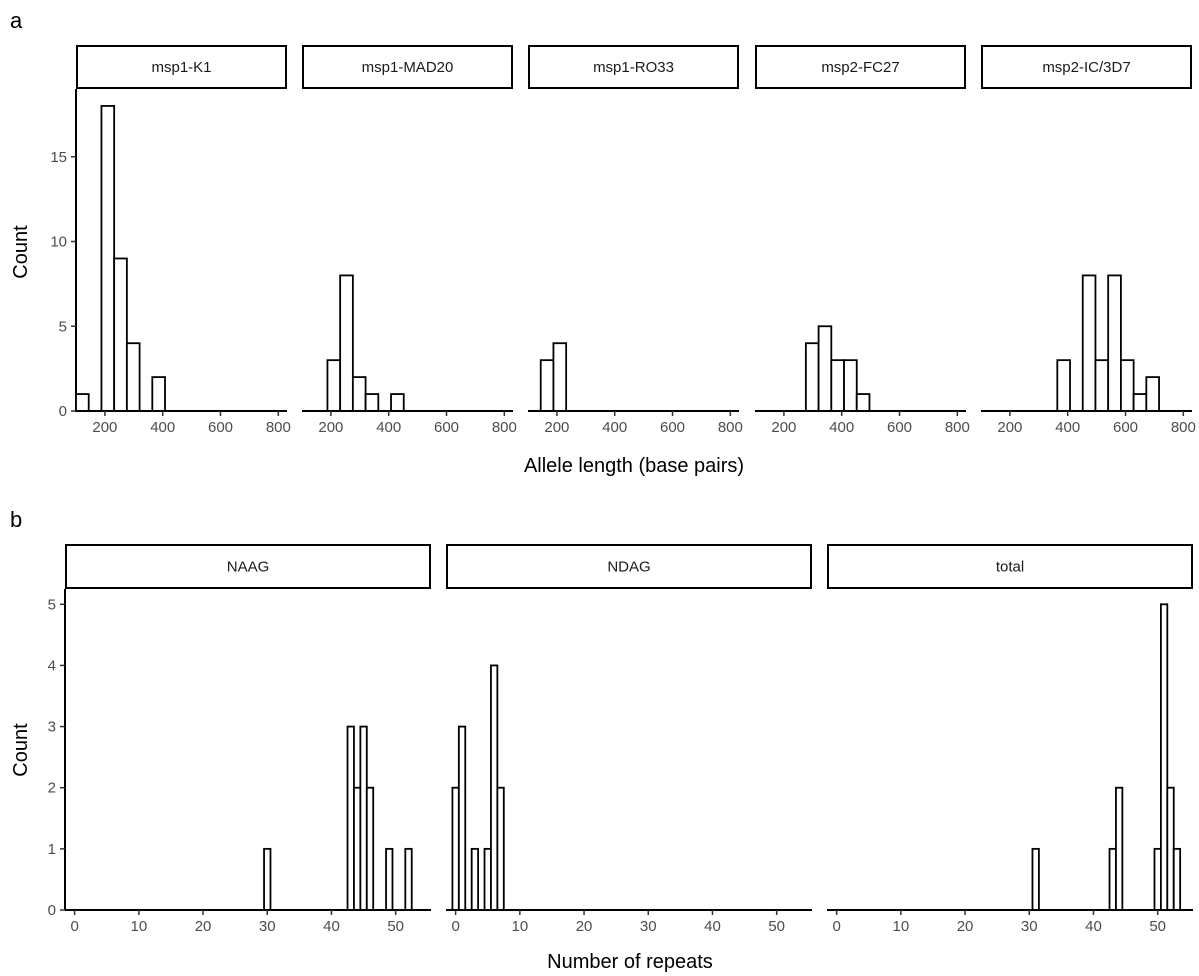  I want to click on panel-b-total-strip-label: total, so click(1010, 567).